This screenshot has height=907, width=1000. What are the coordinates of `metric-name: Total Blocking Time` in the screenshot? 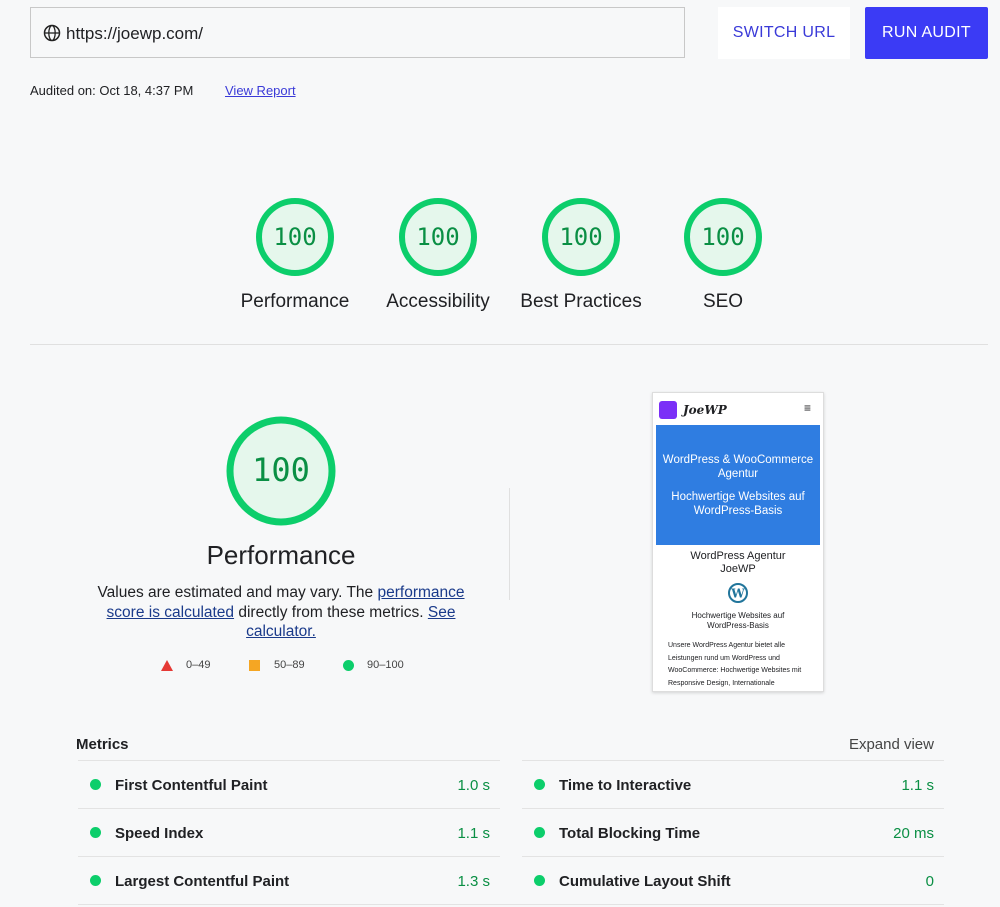 It's located at (630, 833).